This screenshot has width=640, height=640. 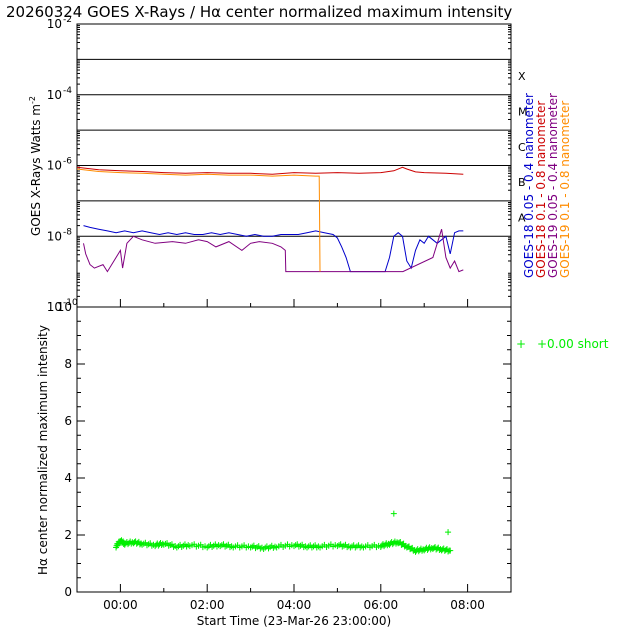 What do you see at coordinates (521, 344) in the screenshot?
I see `halpha-legend-marker: +` at bounding box center [521, 344].